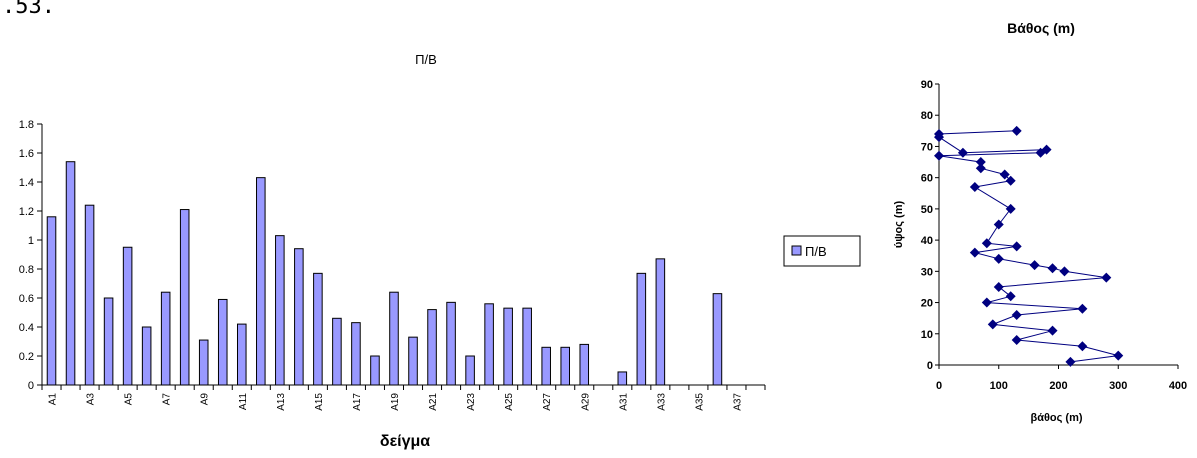 The width and height of the screenshot is (1197, 458). Describe the element at coordinates (927, 85) in the screenshot. I see `y-tick-label: 90` at that location.